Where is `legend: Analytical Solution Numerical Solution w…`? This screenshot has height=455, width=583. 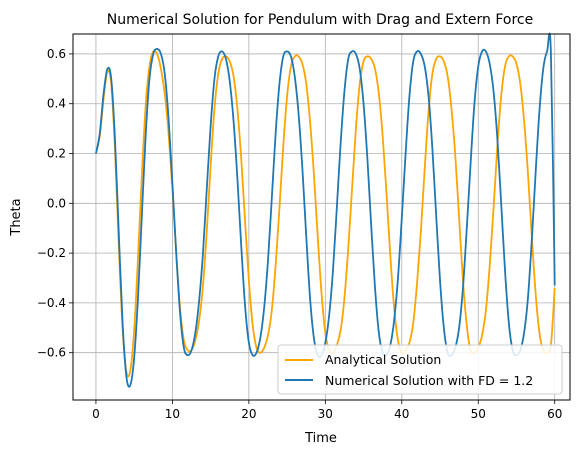
legend: Analytical Solution Numerical Solution w… is located at coordinates (420, 369).